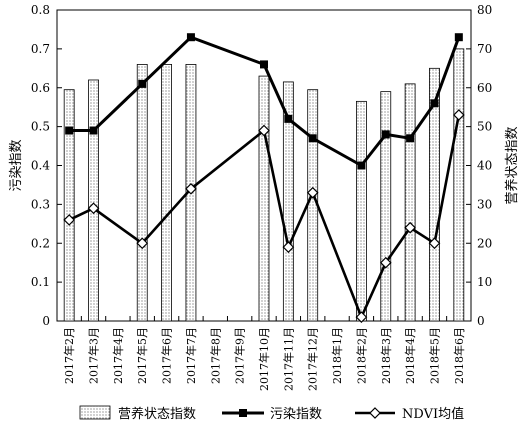 This screenshot has width=526, height=434. What do you see at coordinates (386, 355) in the screenshot?
I see `x-axis-category-label: 2018年3月` at bounding box center [386, 355].